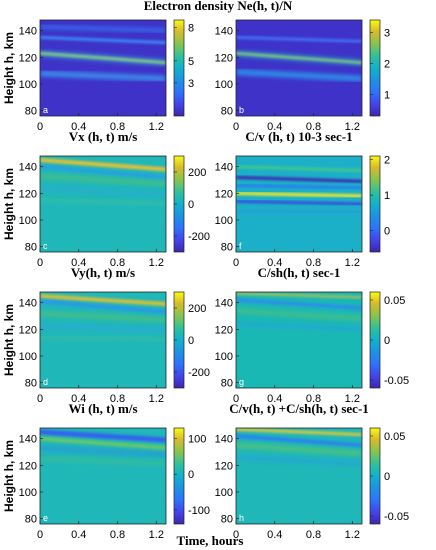  What do you see at coordinates (241, 382) in the screenshot?
I see `panel-label: g` at bounding box center [241, 382].